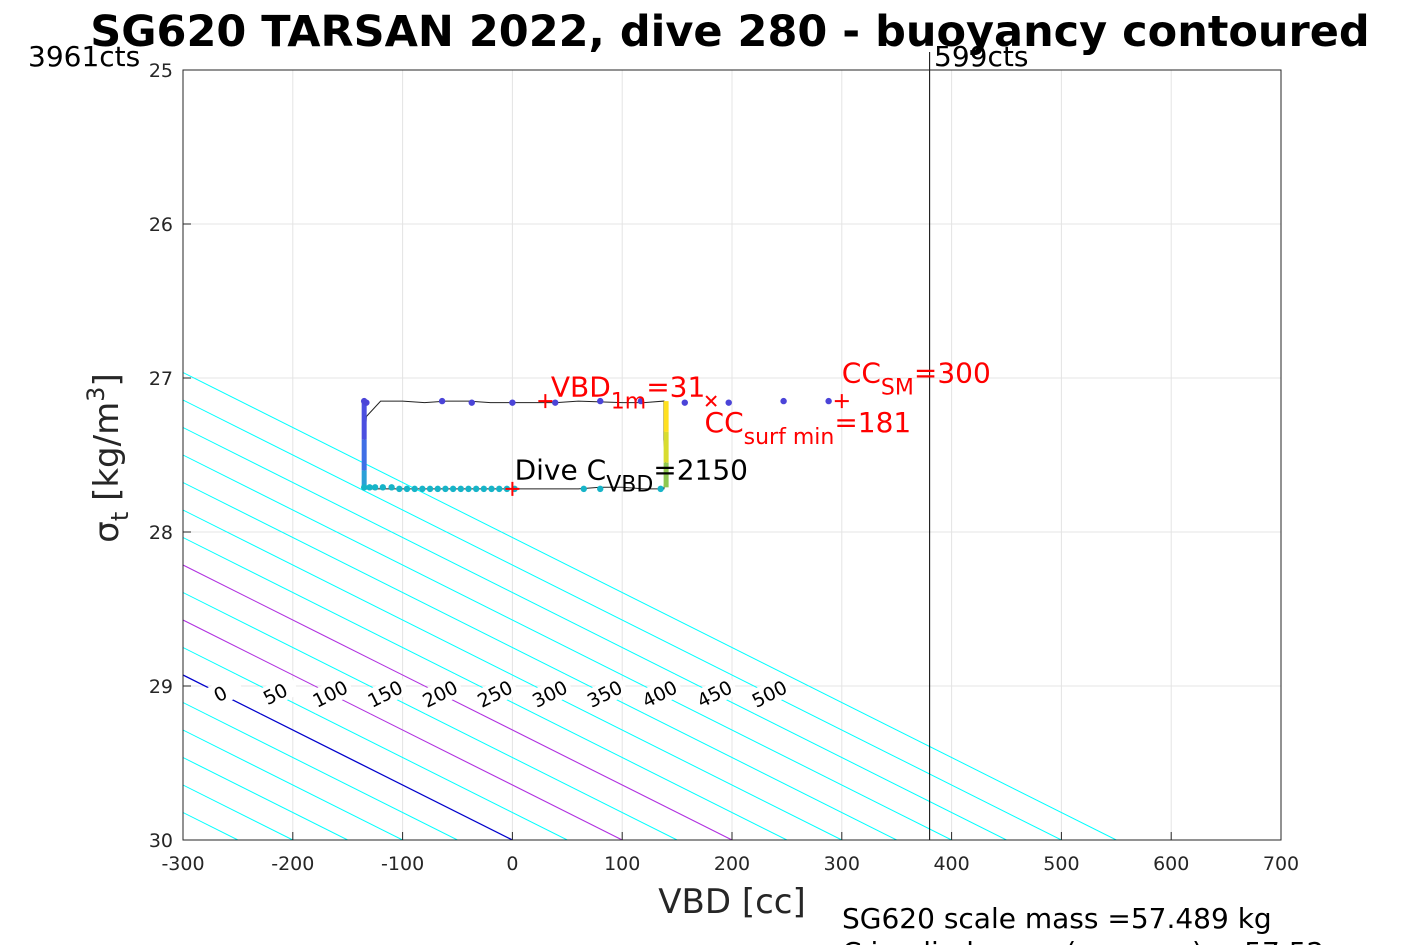  Describe the element at coordinates (161, 225) in the screenshot. I see `y-tick-label: 26` at that location.